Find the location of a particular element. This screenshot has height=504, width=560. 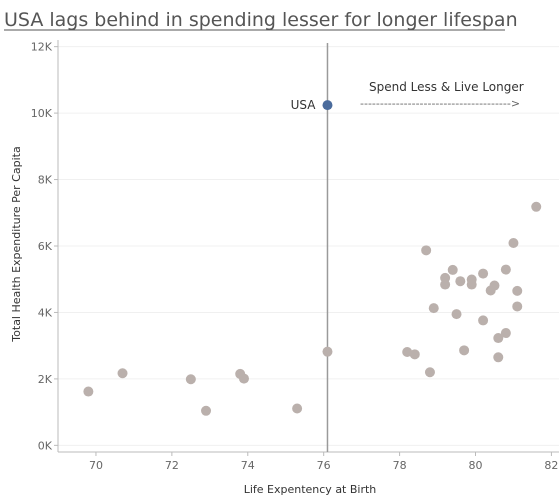

y-tick-label: 8K is located at coordinates (45, 180).